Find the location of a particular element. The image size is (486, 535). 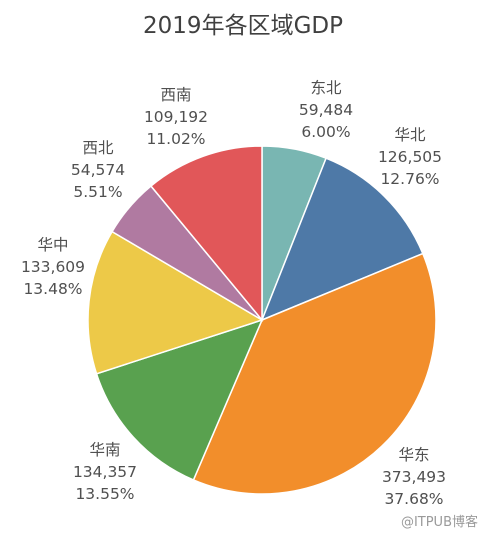

slice-label: 华东 373,493 37.68% is located at coordinates (414, 477).